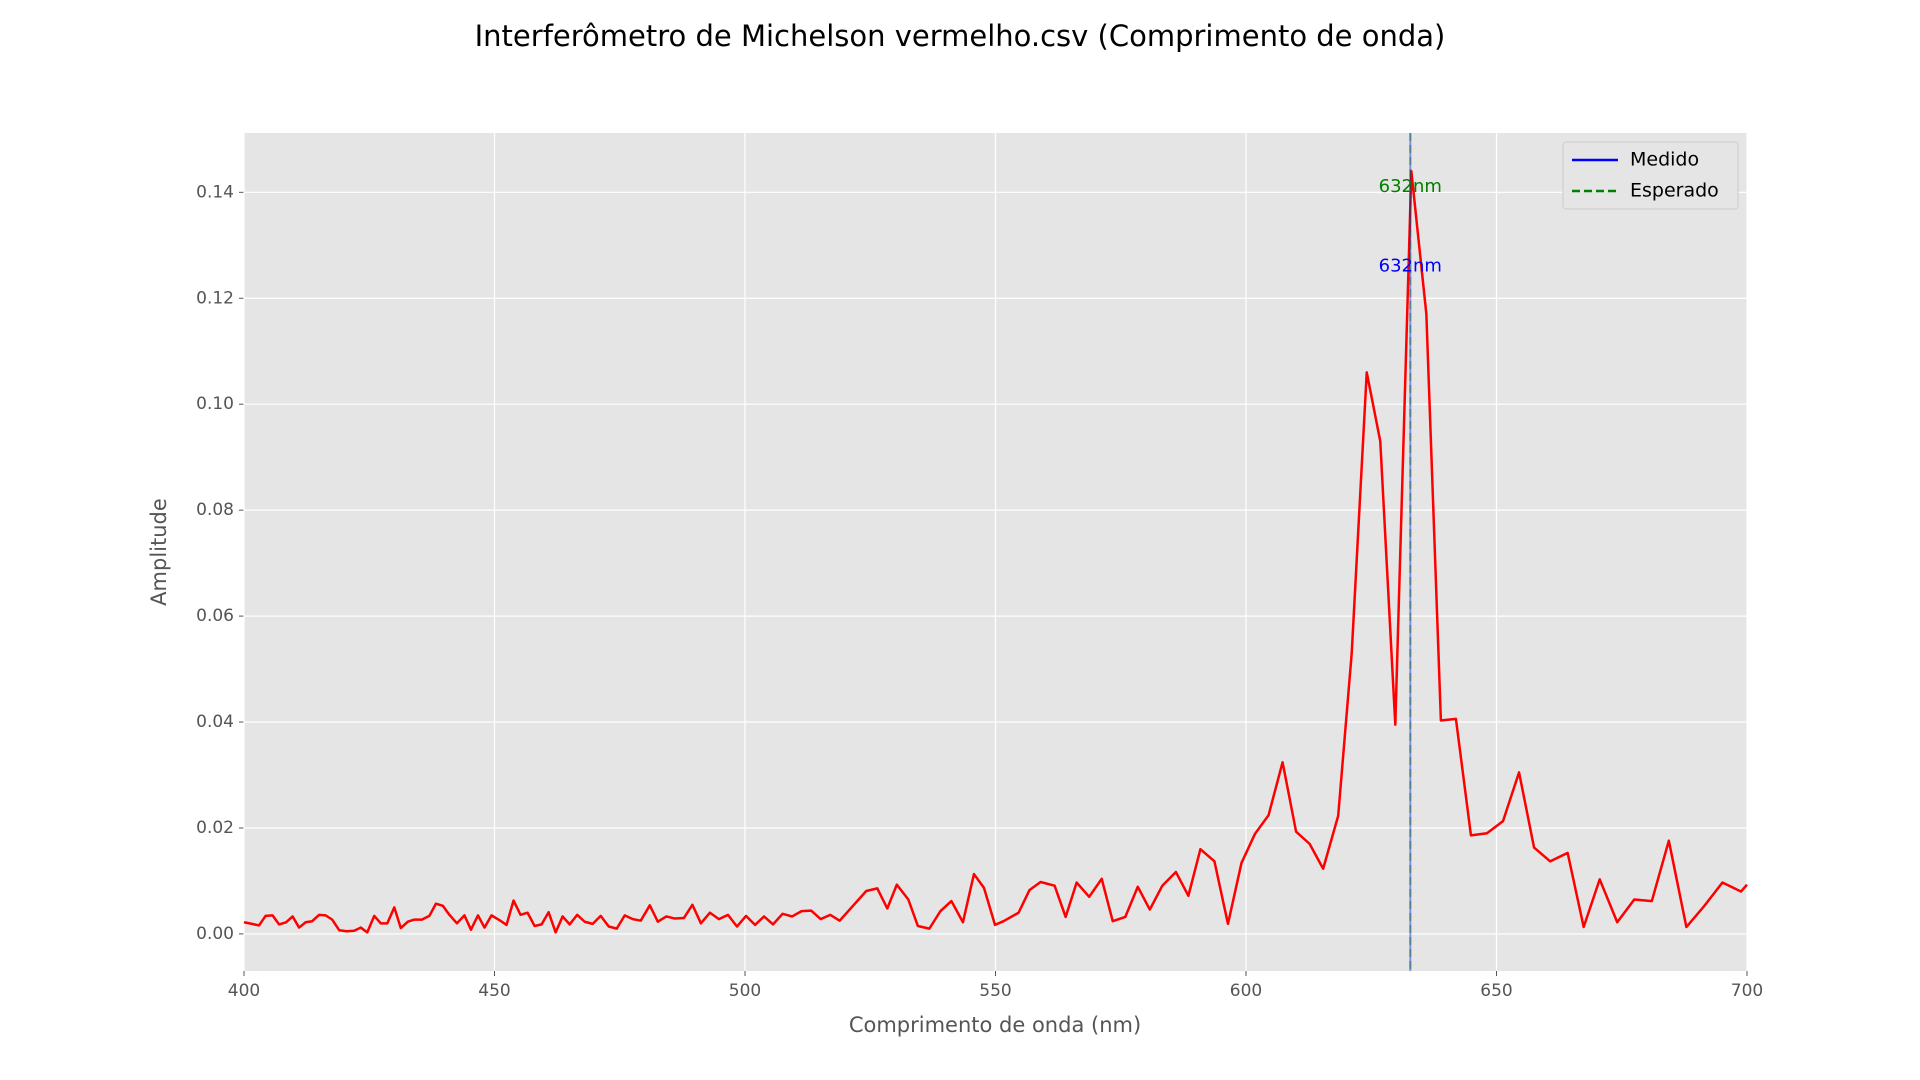  What do you see at coordinates (215, 722) in the screenshot?
I see `y-tick-label: 0.04` at bounding box center [215, 722].